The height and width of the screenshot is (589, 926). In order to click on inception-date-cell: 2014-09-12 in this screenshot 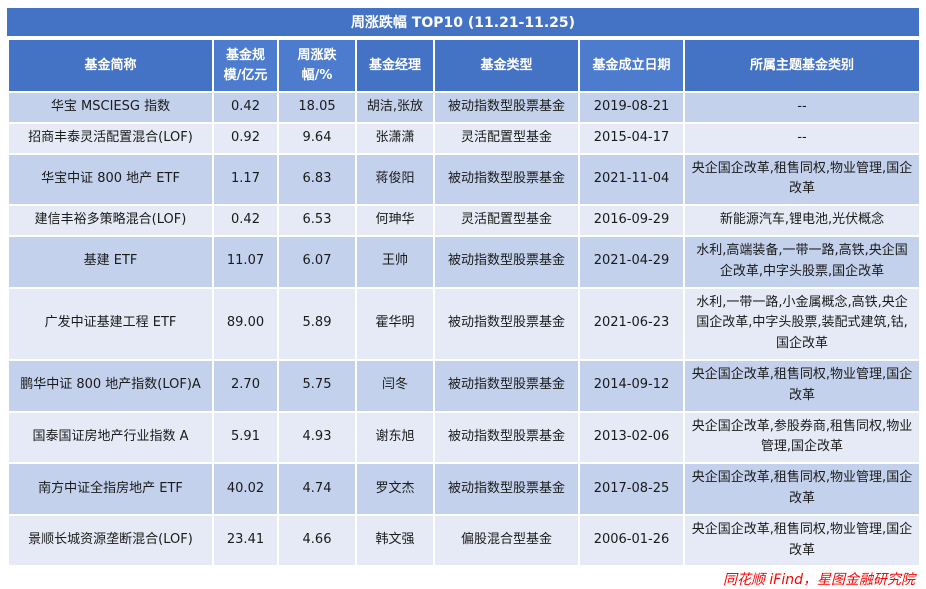, I will do `click(631, 385)`.